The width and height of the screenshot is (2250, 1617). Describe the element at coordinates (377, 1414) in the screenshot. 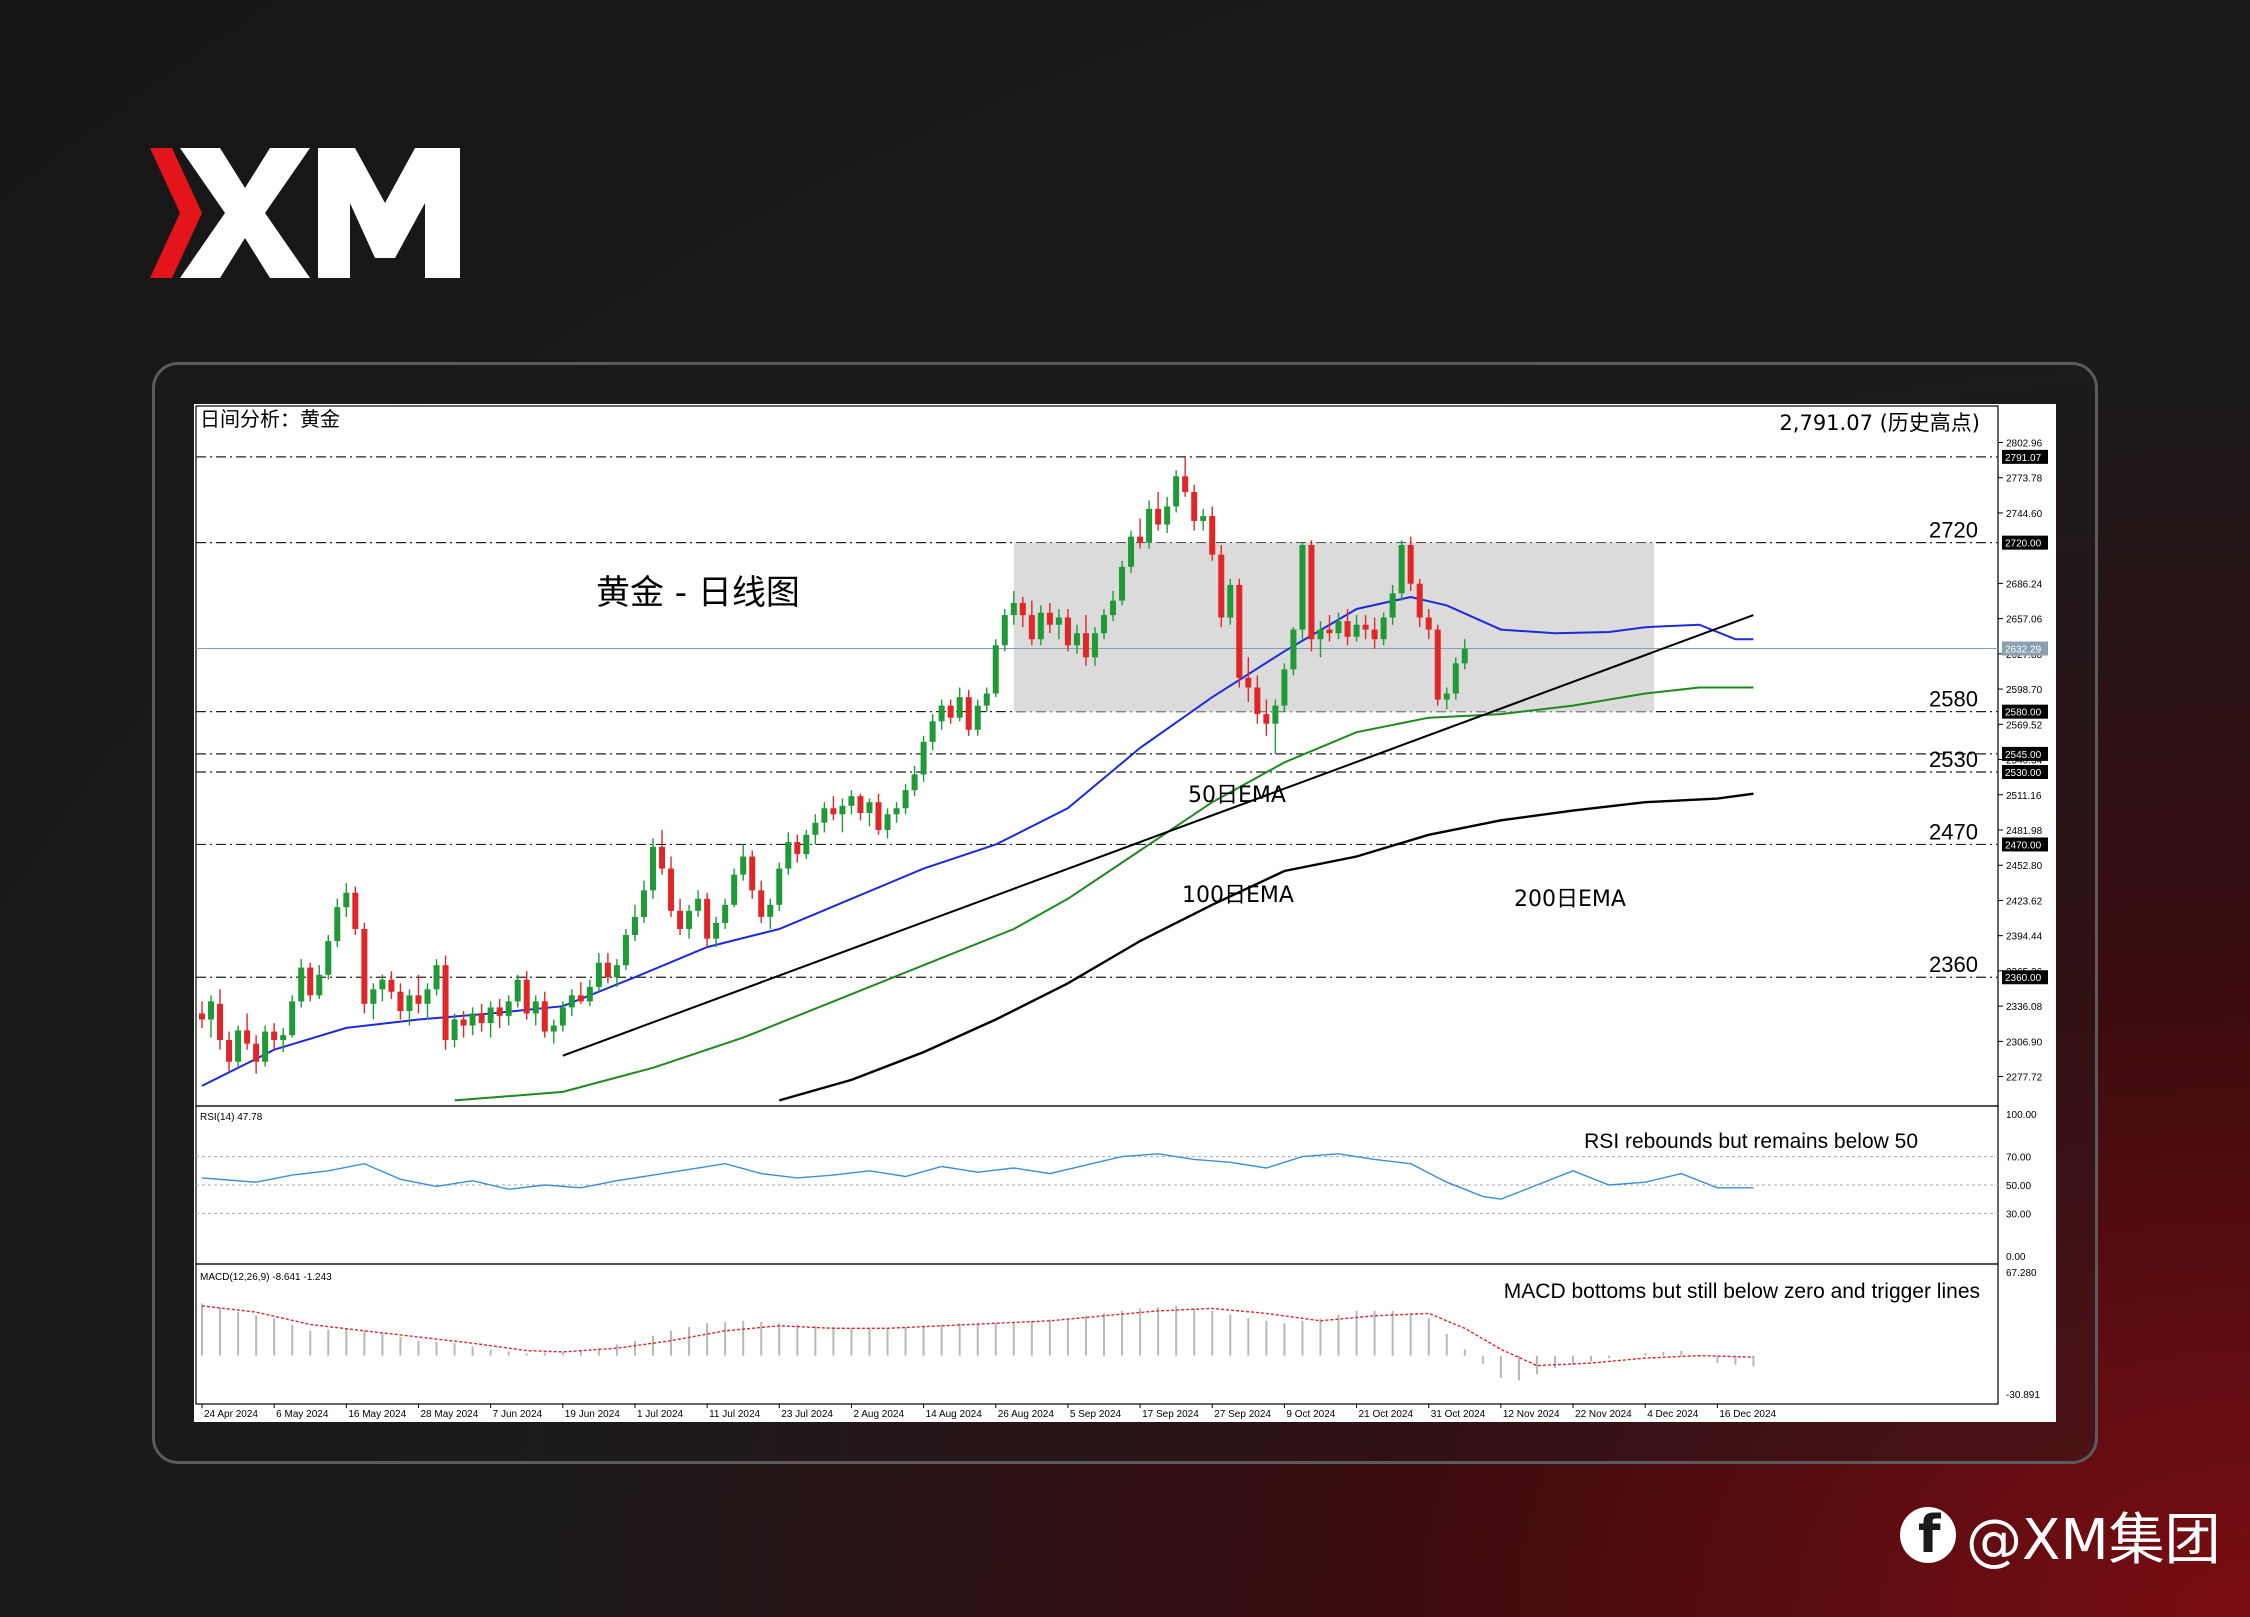

I see `x-tick-label: 16 May 2024` at that location.